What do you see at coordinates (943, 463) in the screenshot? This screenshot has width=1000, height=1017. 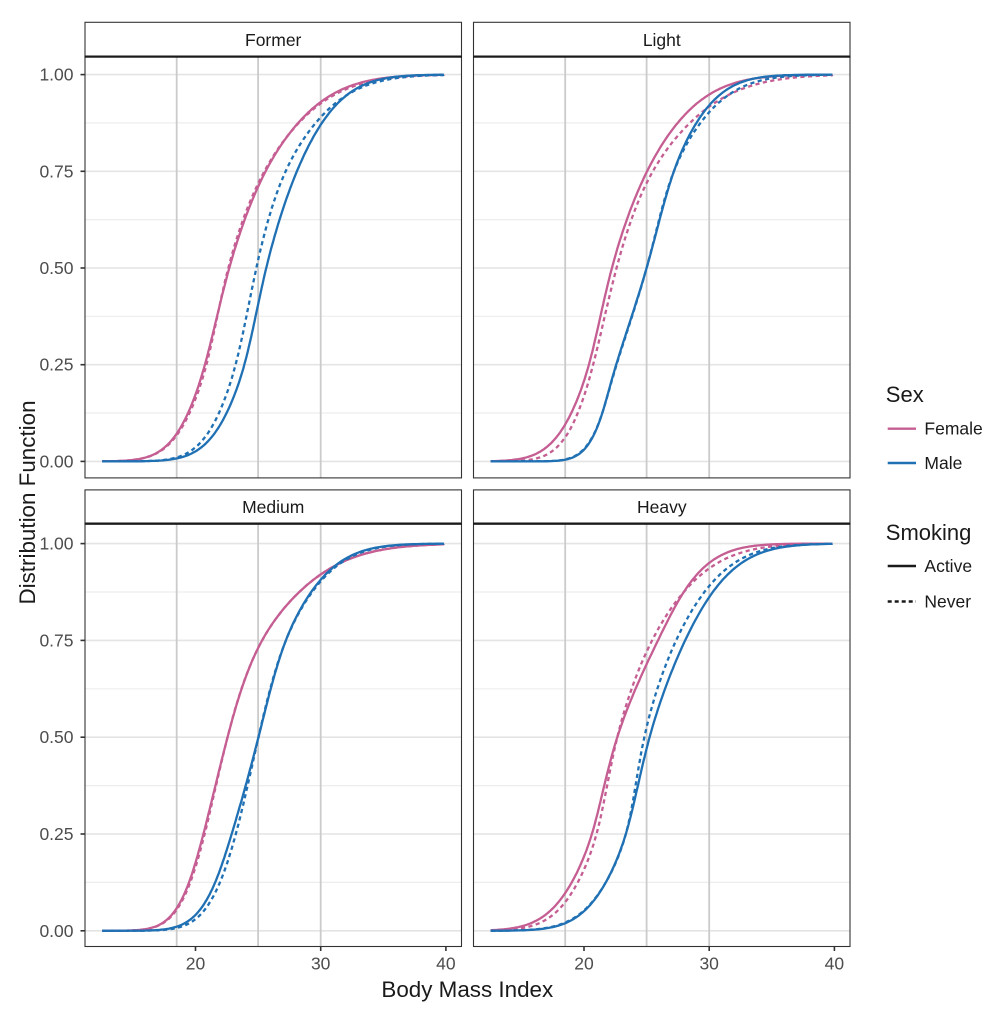 I see `svg-text: Male` at bounding box center [943, 463].